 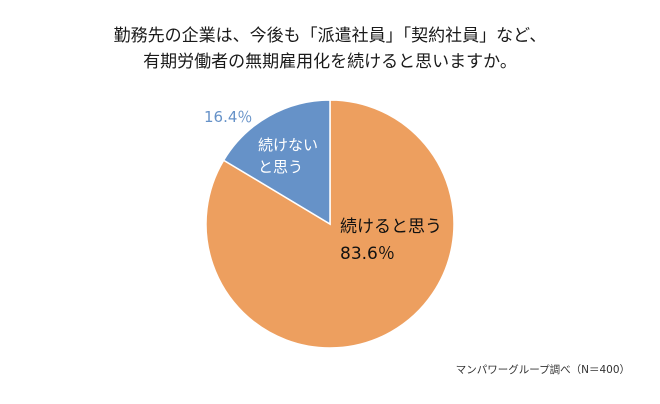 What do you see at coordinates (228, 117) in the screenshot?
I see `slice-2-value-label: 16.4％` at bounding box center [228, 117].